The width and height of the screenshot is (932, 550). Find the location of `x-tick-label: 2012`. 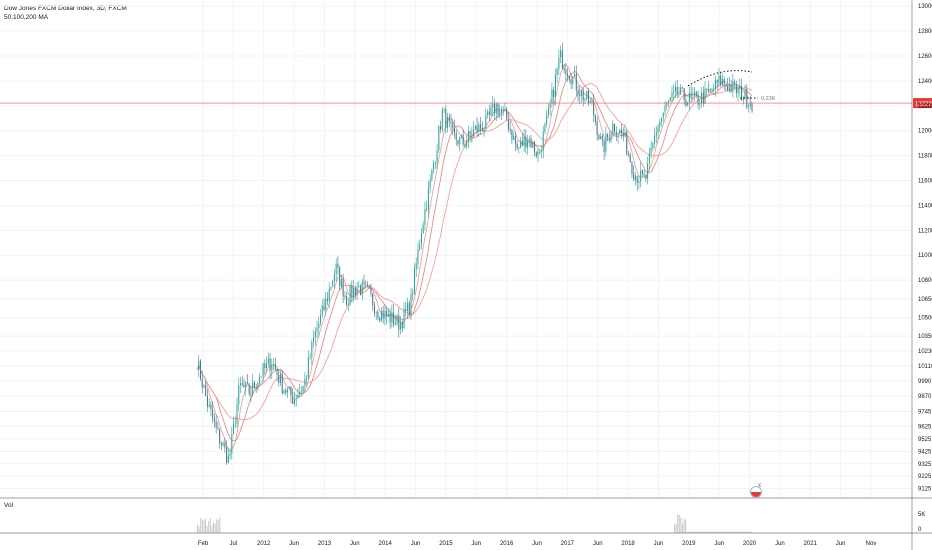

x-tick-label: 2012 is located at coordinates (264, 544).